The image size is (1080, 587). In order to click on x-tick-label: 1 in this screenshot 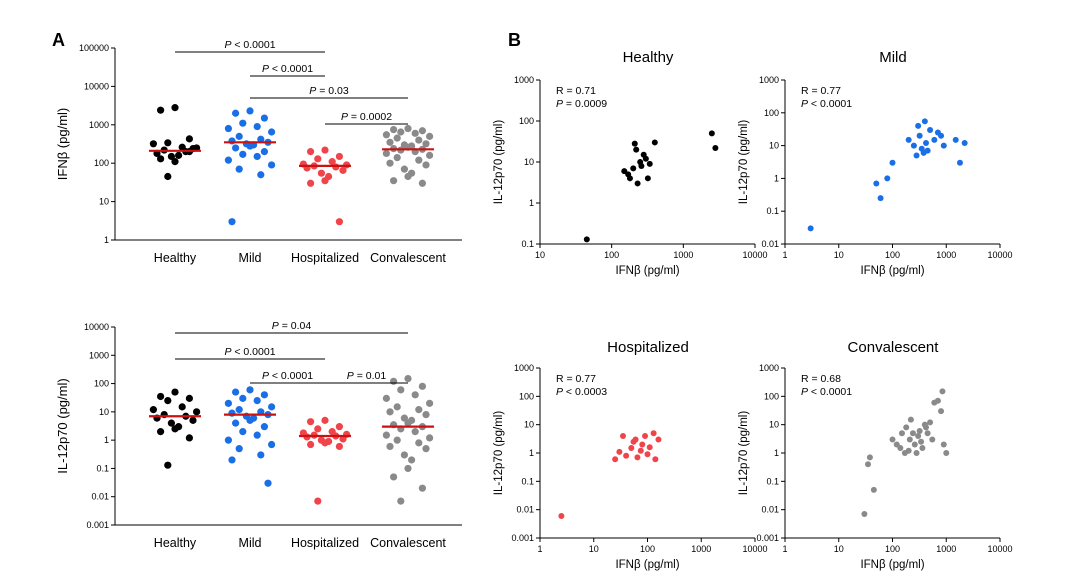, I will do `click(784, 549)`.